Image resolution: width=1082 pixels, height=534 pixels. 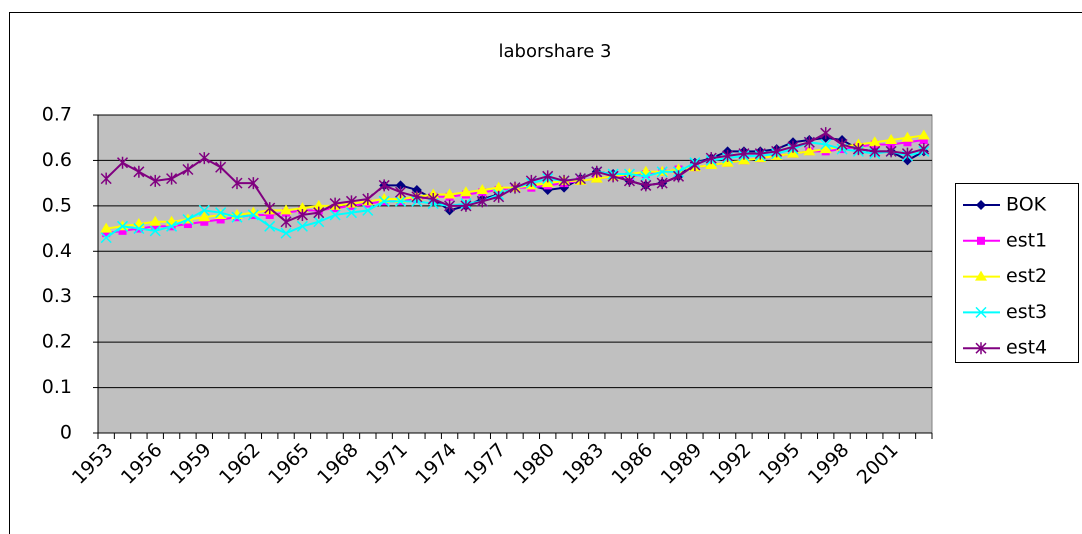 What do you see at coordinates (1026, 276) in the screenshot?
I see `legend-label: est2` at bounding box center [1026, 276].